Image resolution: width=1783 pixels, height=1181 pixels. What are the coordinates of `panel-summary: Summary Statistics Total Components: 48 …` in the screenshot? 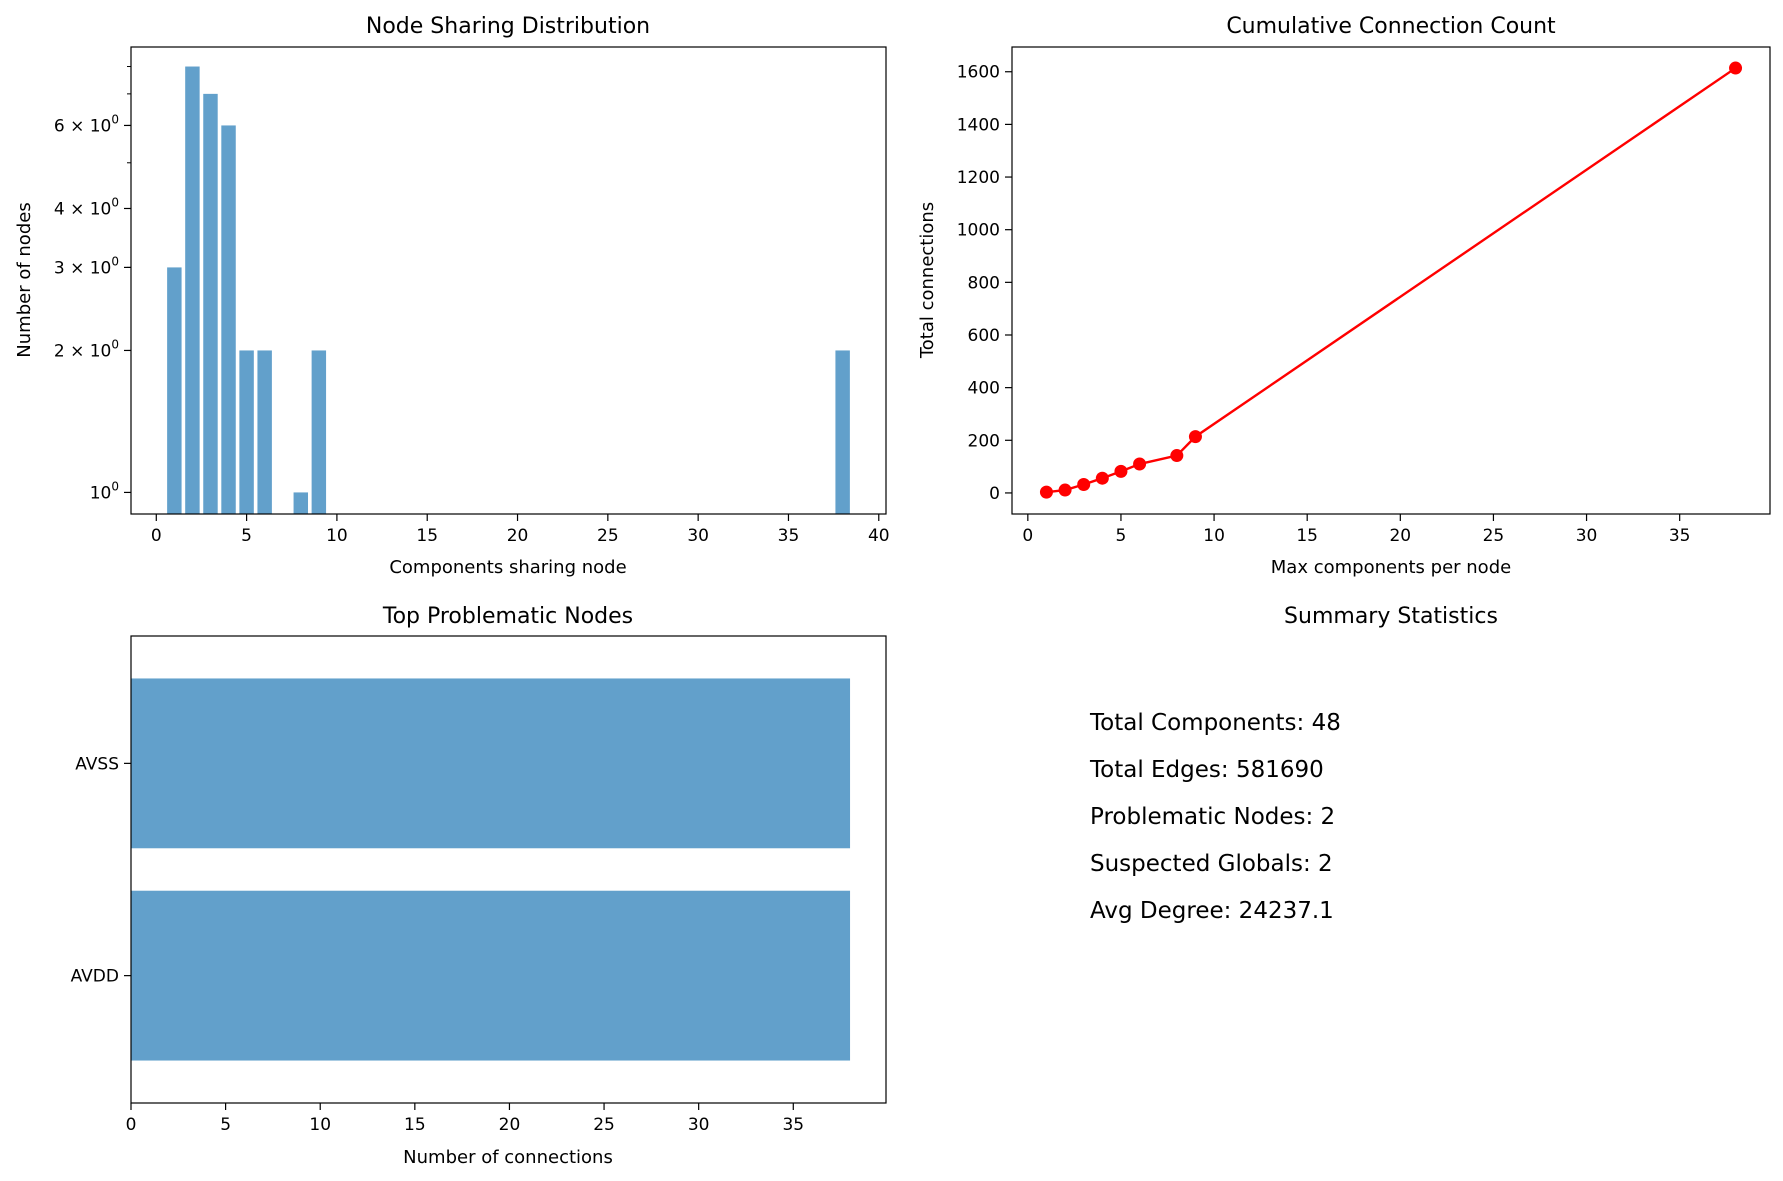 It's located at (1293, 764).